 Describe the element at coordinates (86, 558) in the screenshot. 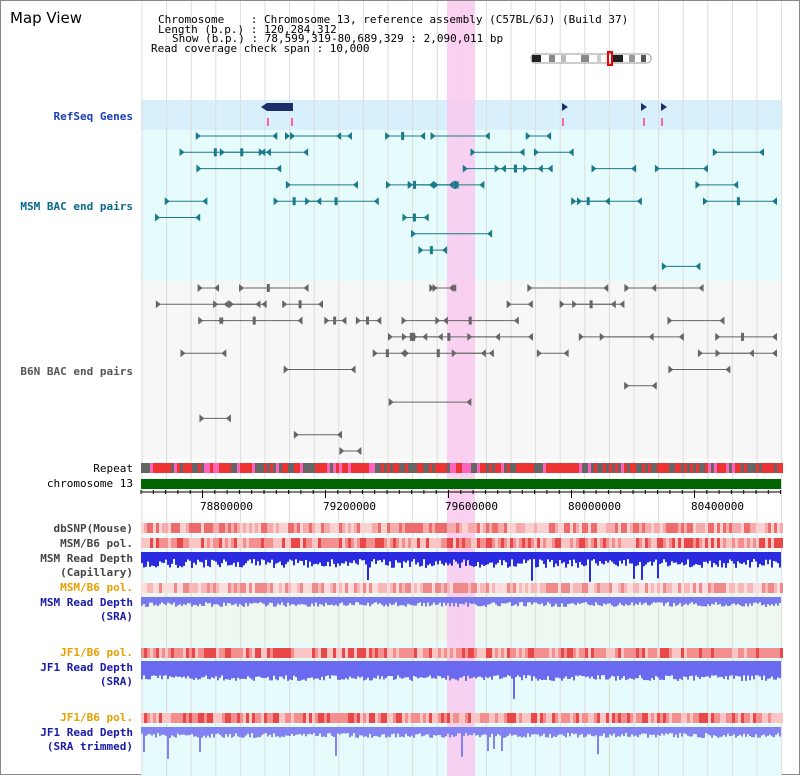

I see `track-label-msm-depth-capillary: MSM Read Depth` at that location.